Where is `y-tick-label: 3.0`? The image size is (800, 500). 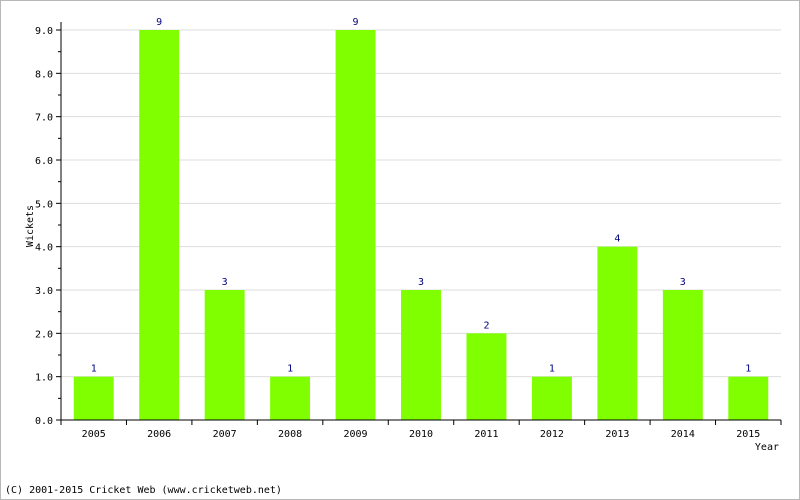
y-tick-label: 3.0 is located at coordinates (44, 291).